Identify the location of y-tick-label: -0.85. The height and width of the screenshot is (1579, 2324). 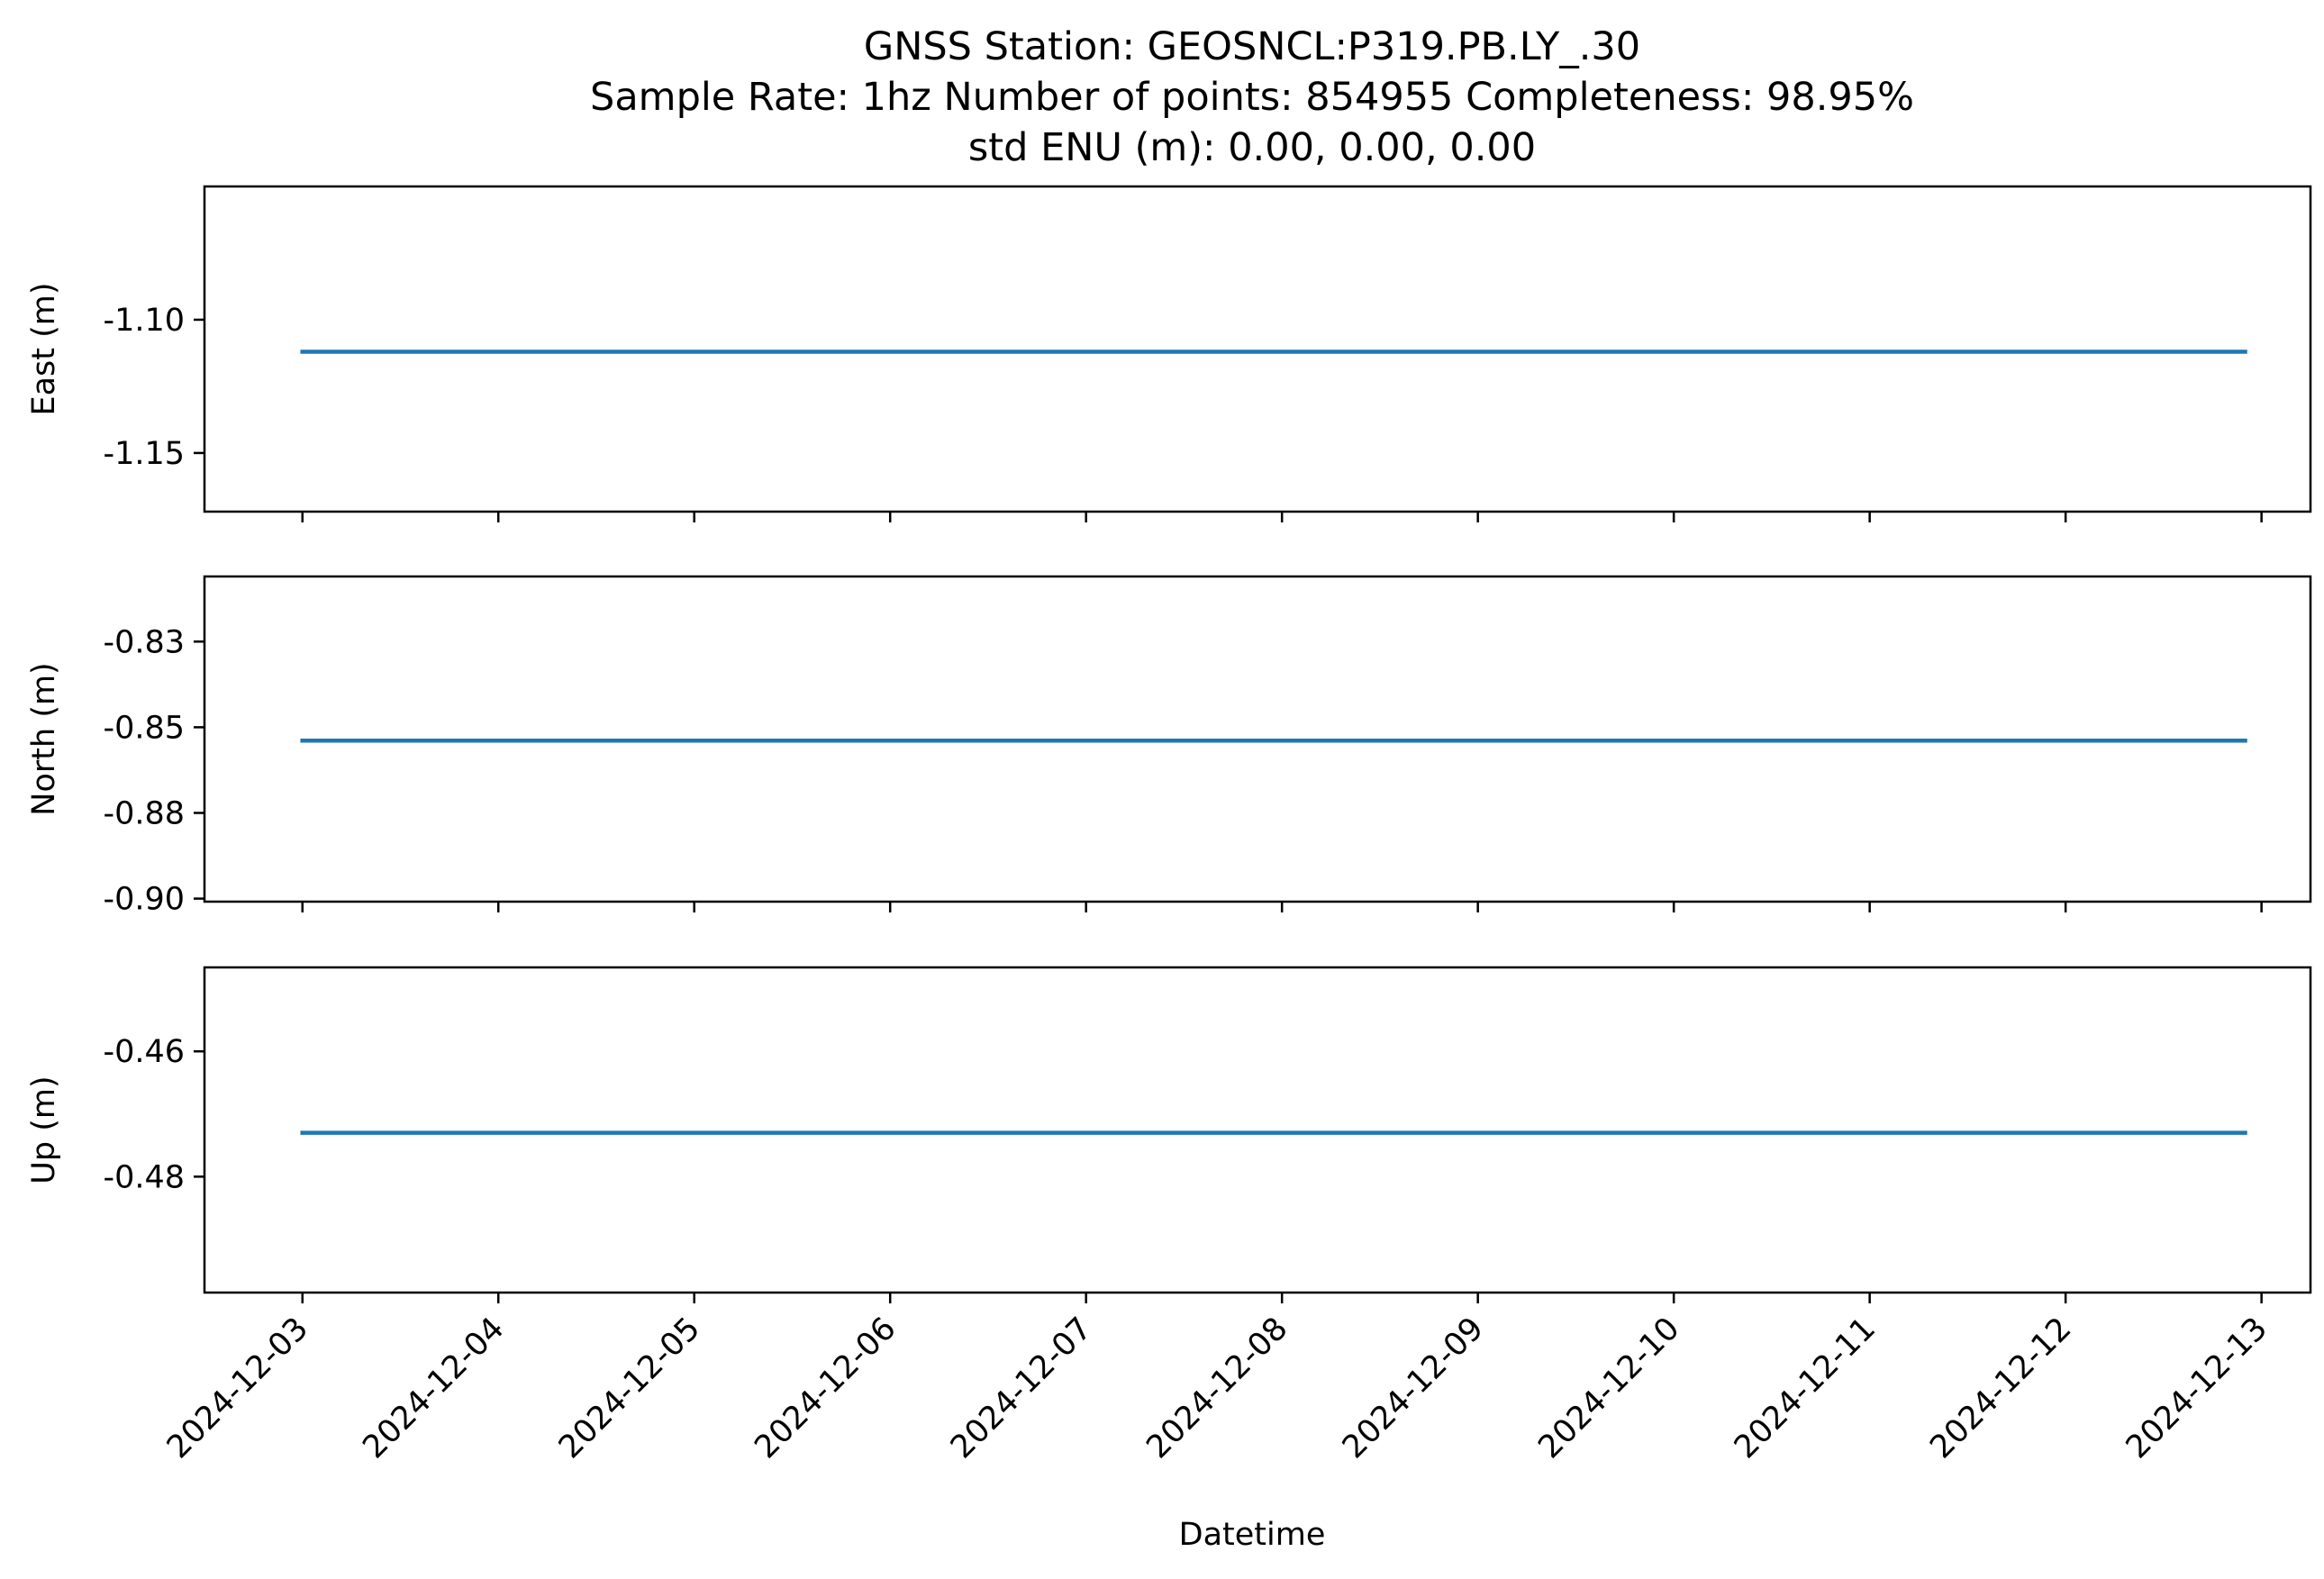
(144, 728).